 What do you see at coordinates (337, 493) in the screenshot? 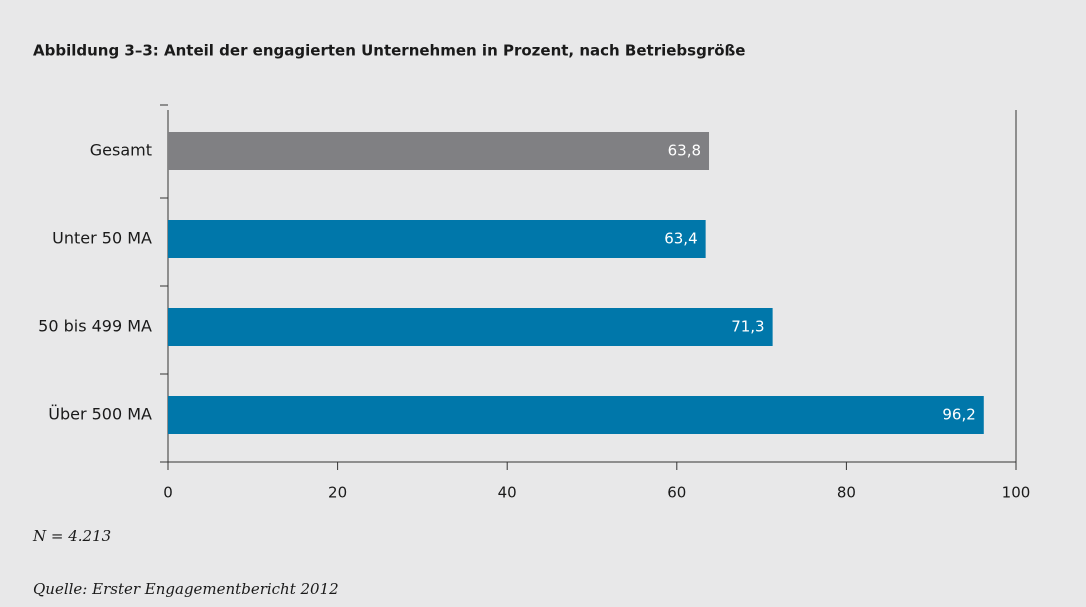
I see `x-tick-label: 20` at bounding box center [337, 493].